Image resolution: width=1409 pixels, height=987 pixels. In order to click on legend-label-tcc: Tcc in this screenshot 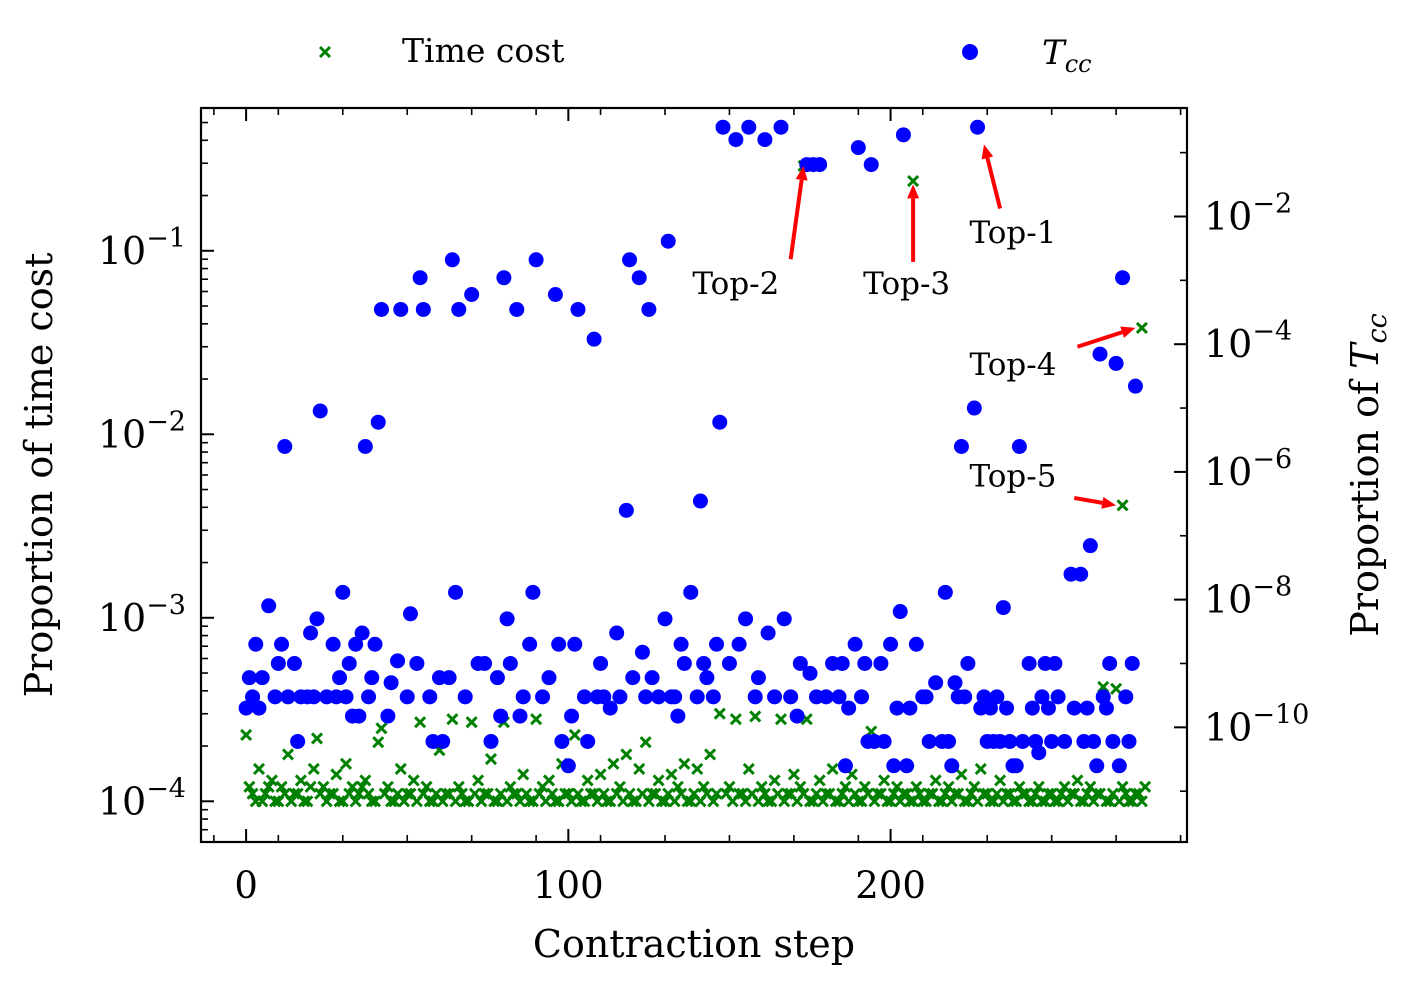, I will do `click(1067, 55)`.